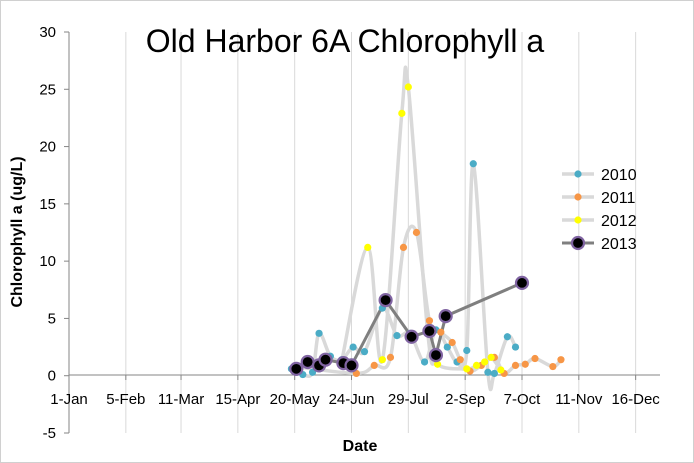 The width and height of the screenshot is (694, 463). What do you see at coordinates (599, 221) in the screenshot?
I see `legend-item-2012: 2012` at bounding box center [599, 221].